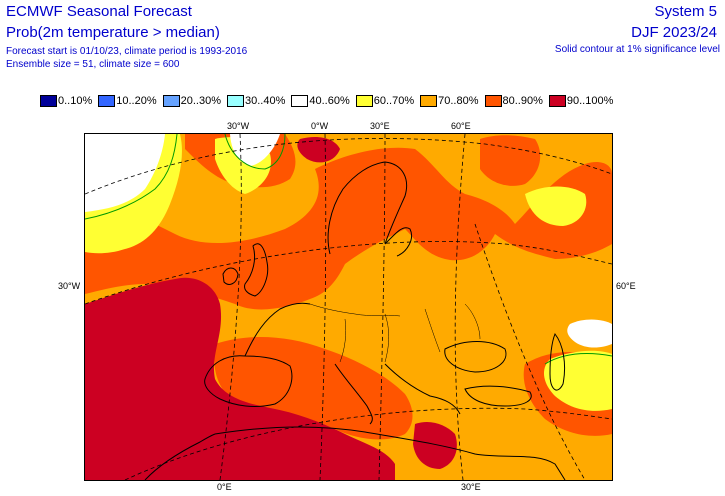  What do you see at coordinates (590, 101) in the screenshot?
I see `legend-label: 90..100%` at bounding box center [590, 101].